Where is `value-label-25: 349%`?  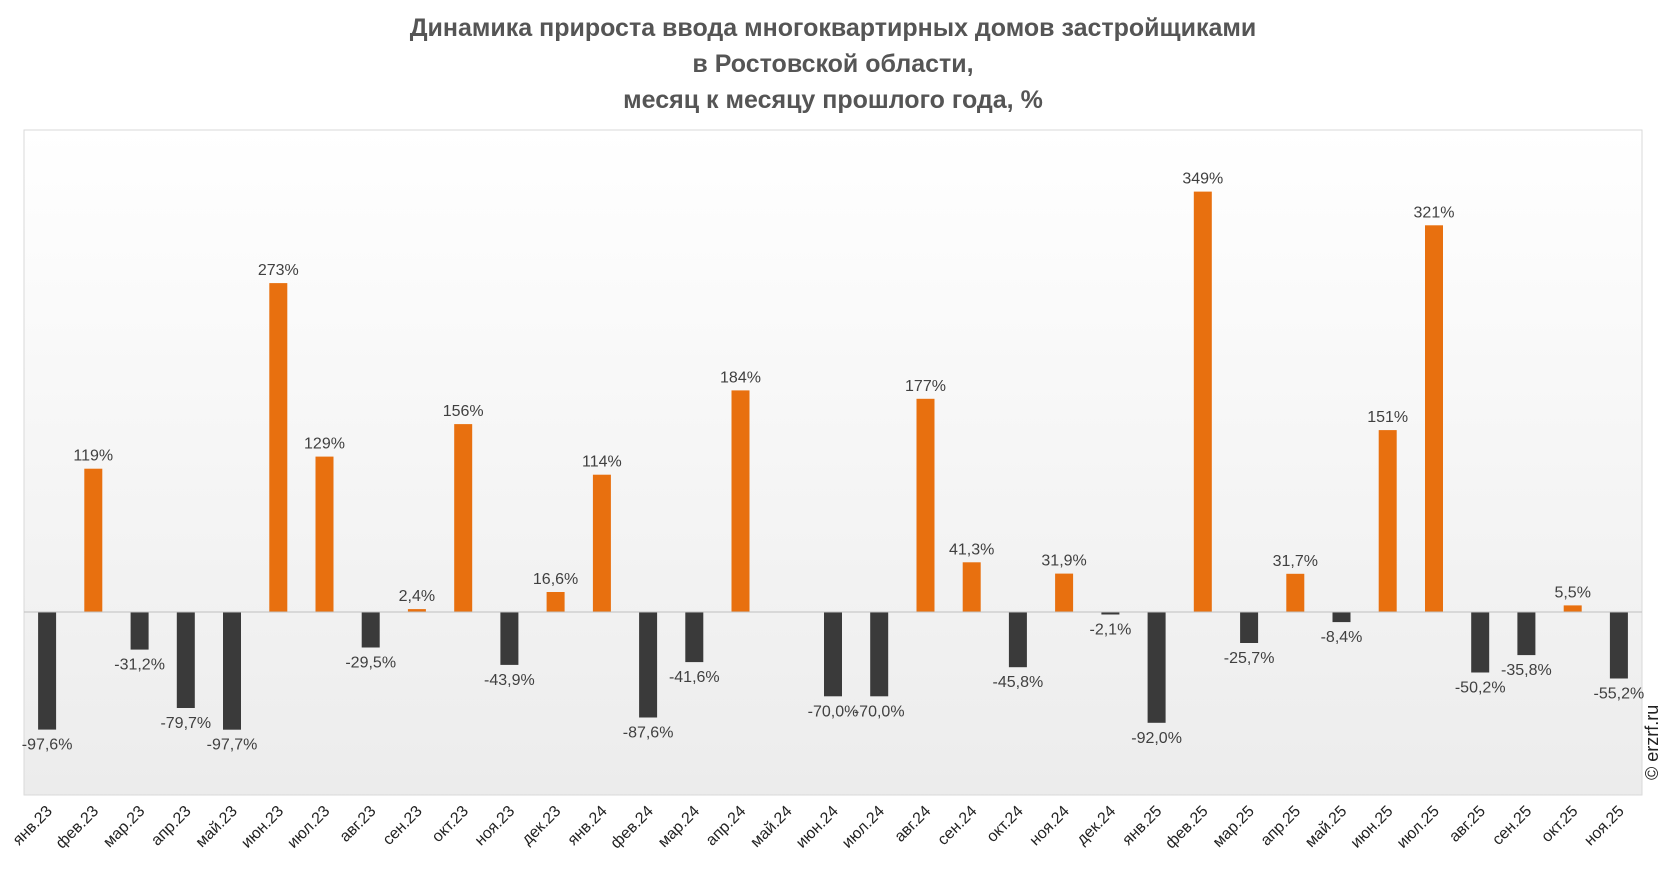
value-label-25: 349% is located at coordinates (1202, 179).